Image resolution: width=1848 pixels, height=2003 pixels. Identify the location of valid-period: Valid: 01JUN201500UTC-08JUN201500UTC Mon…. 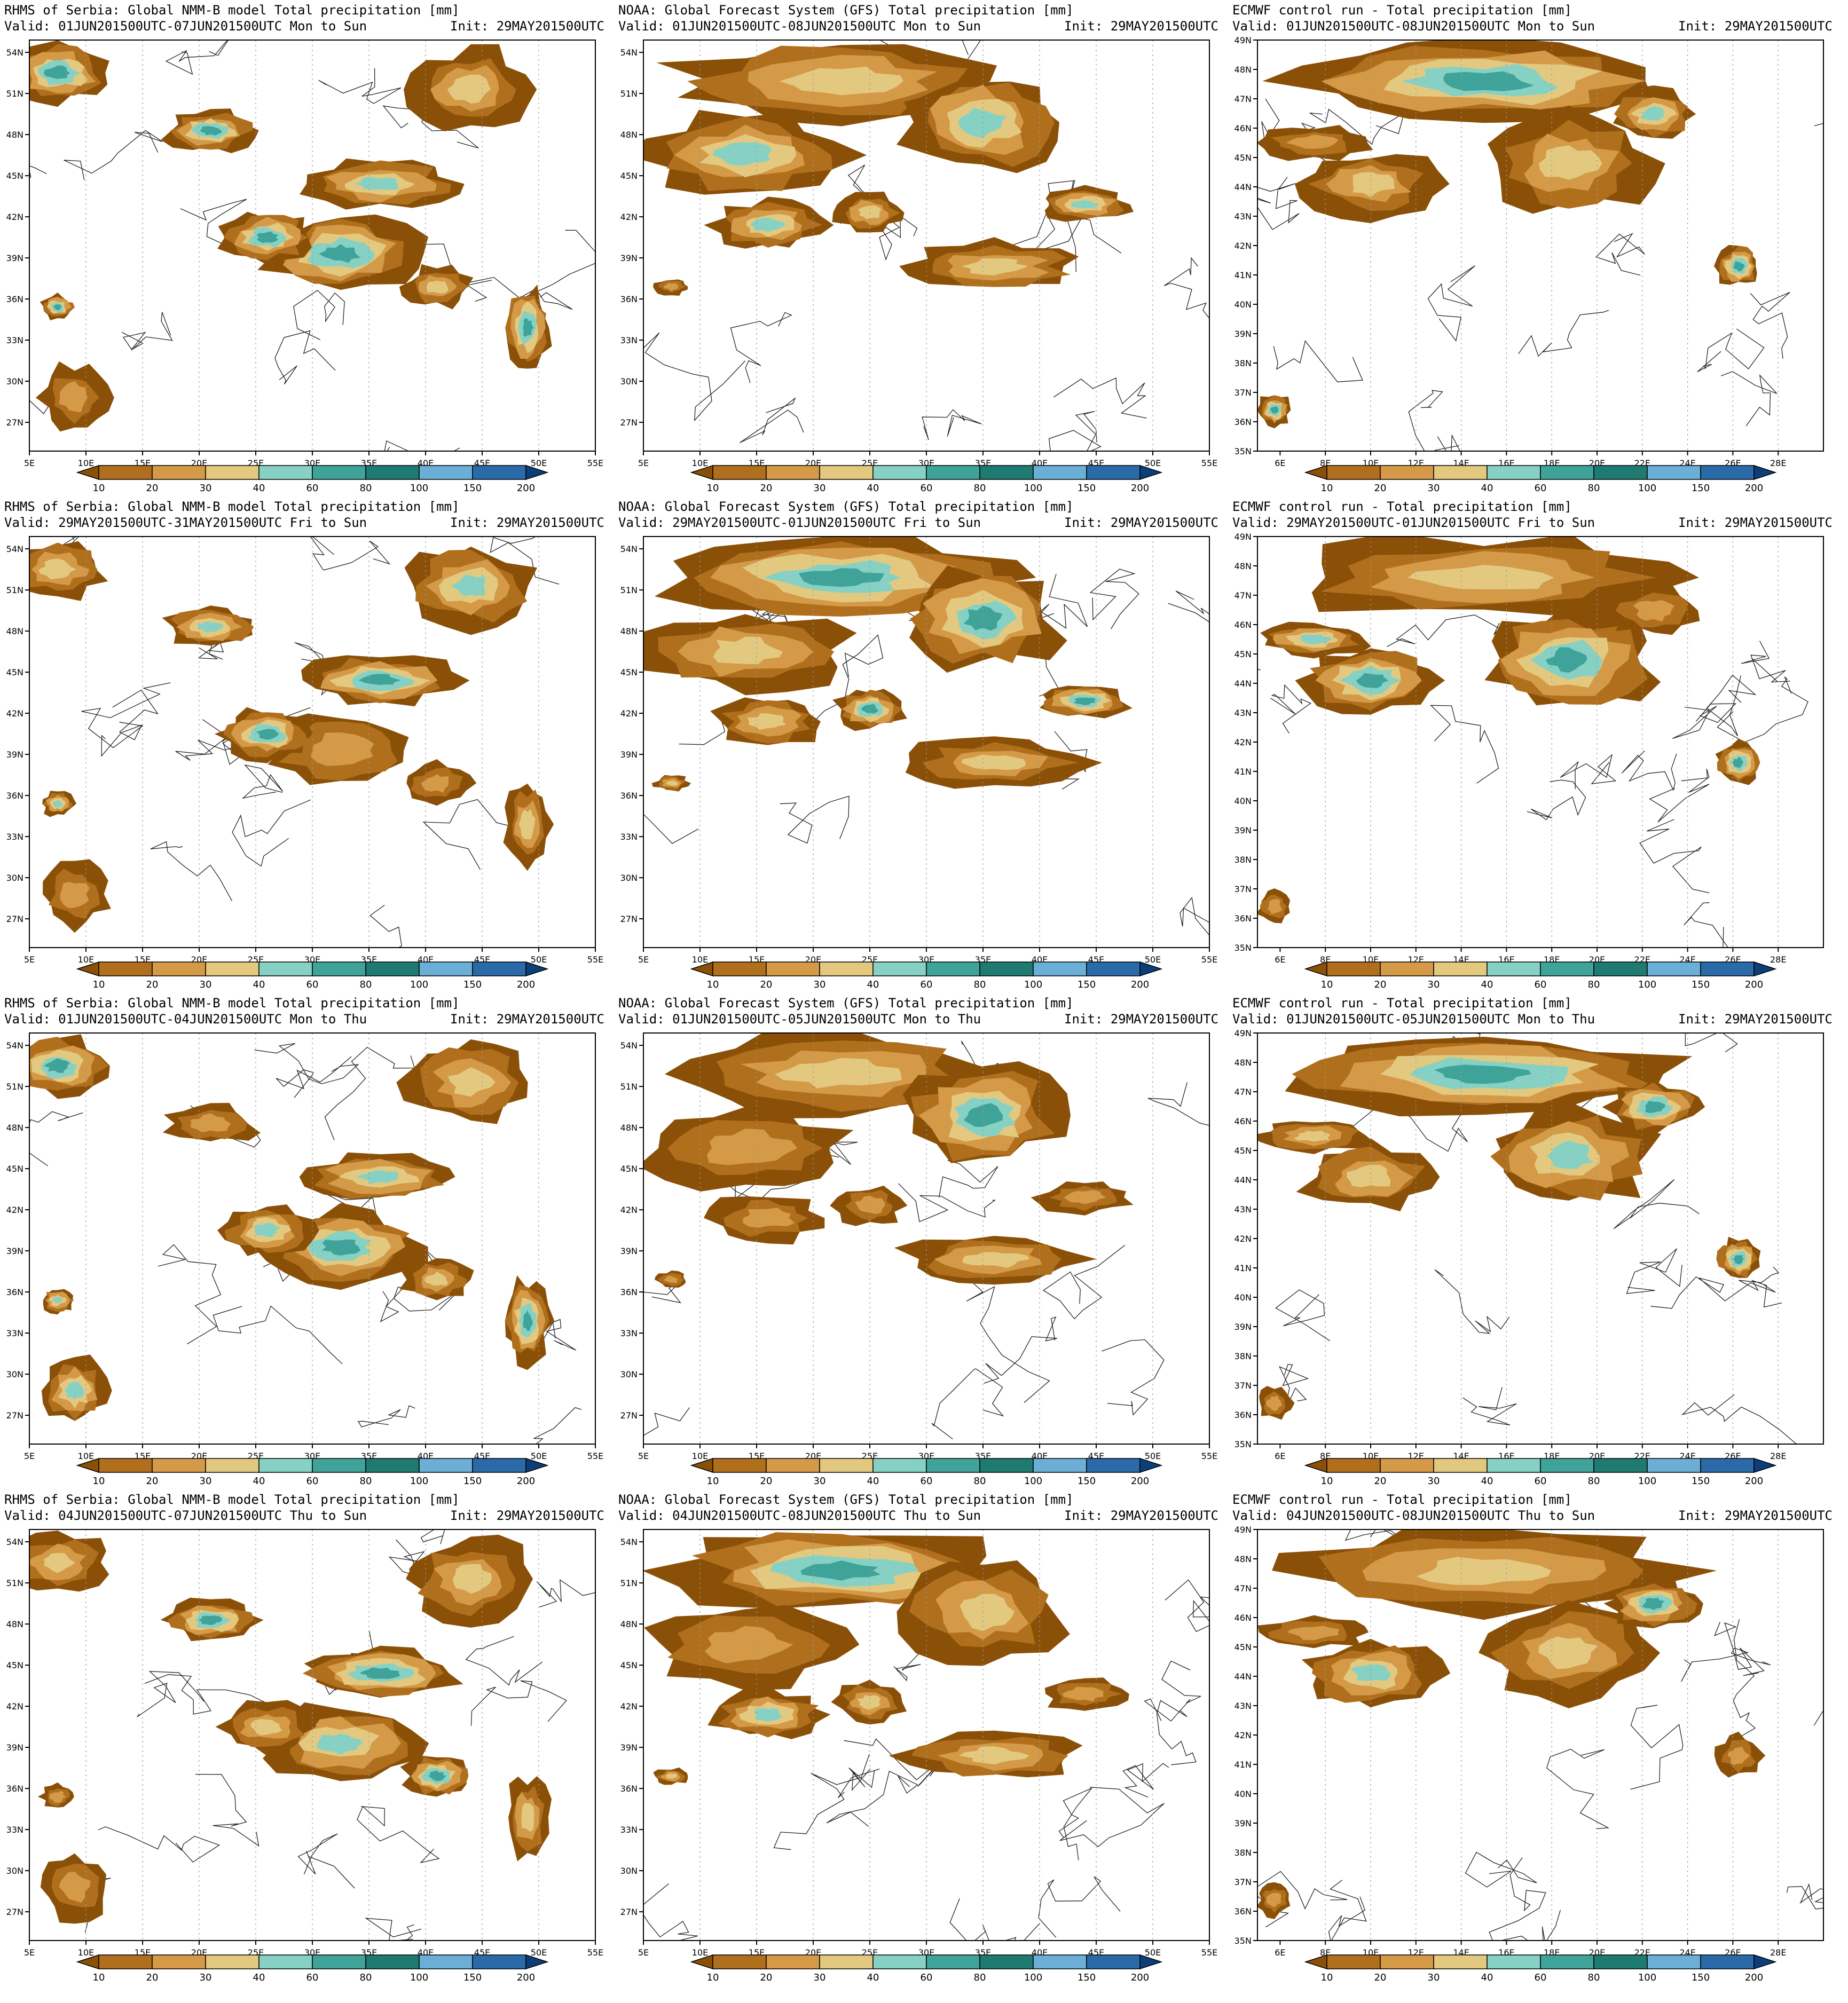
(1413, 26).